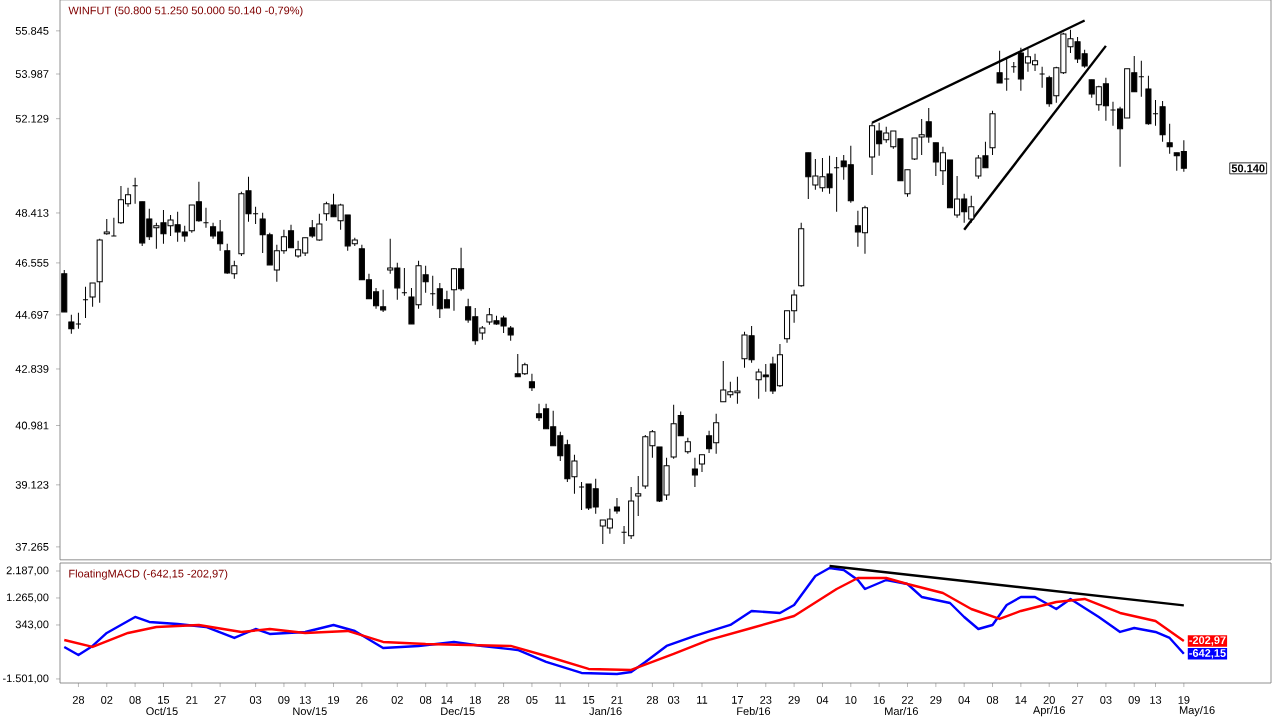  What do you see at coordinates (907, 700) in the screenshot?
I see `x-tick-label: 22` at bounding box center [907, 700].